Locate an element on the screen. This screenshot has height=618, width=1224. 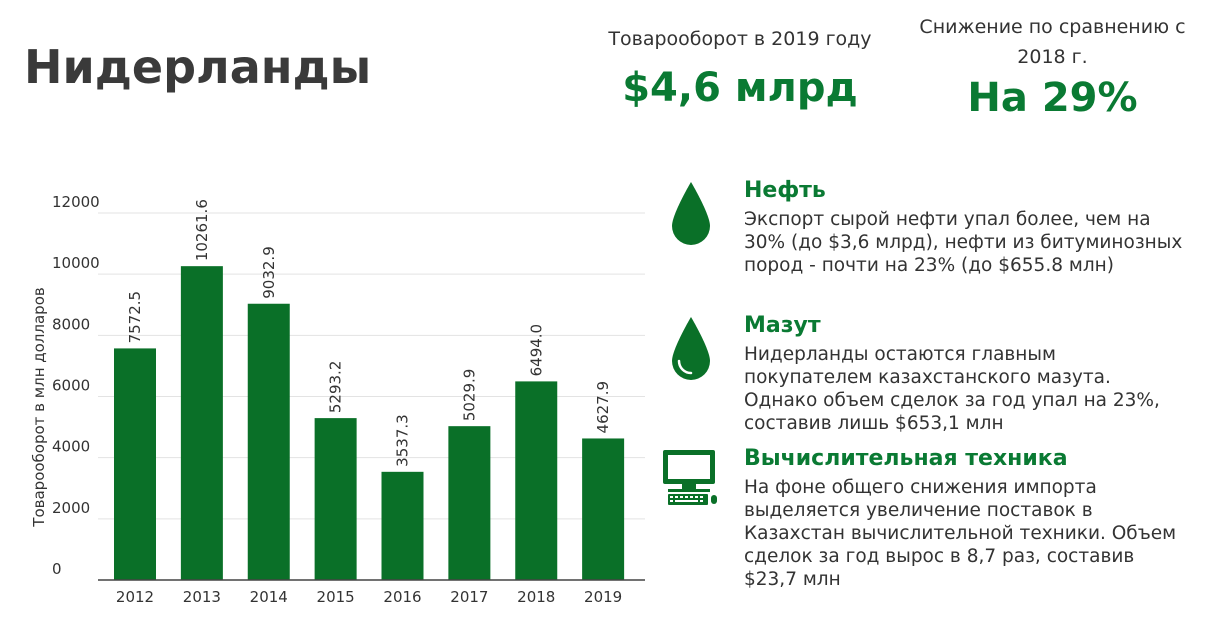
bar-2016 is located at coordinates (402, 525).